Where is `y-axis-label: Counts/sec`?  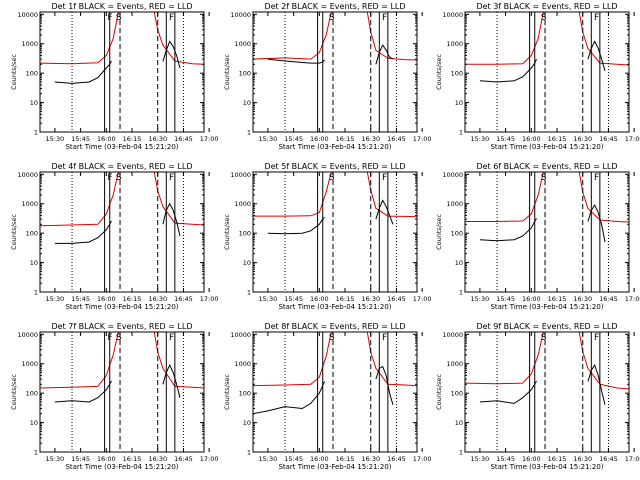 y-axis-label: Counts/sec is located at coordinates (14, 232).